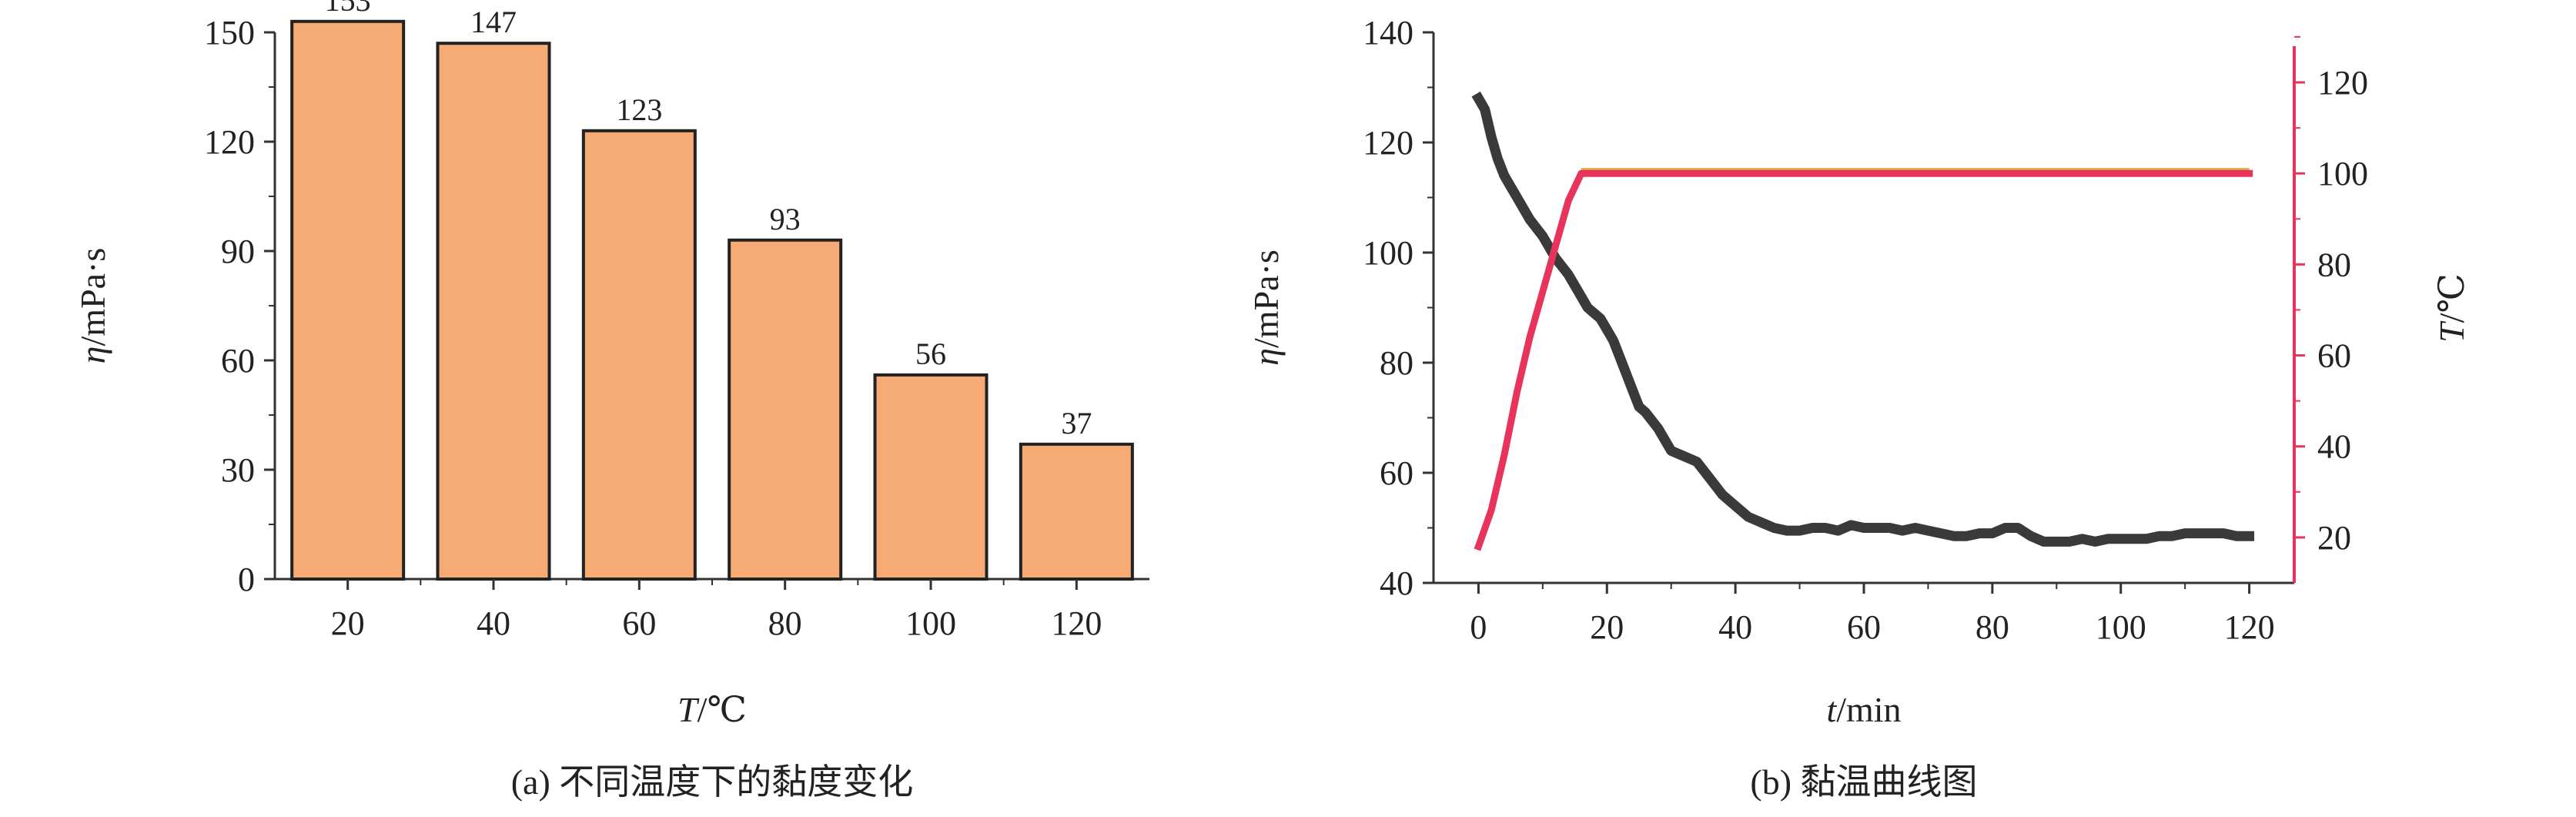 Image resolution: width=2576 pixels, height=817 pixels. What do you see at coordinates (246, 579) in the screenshot?
I see `y-tick-label: 0` at bounding box center [246, 579].